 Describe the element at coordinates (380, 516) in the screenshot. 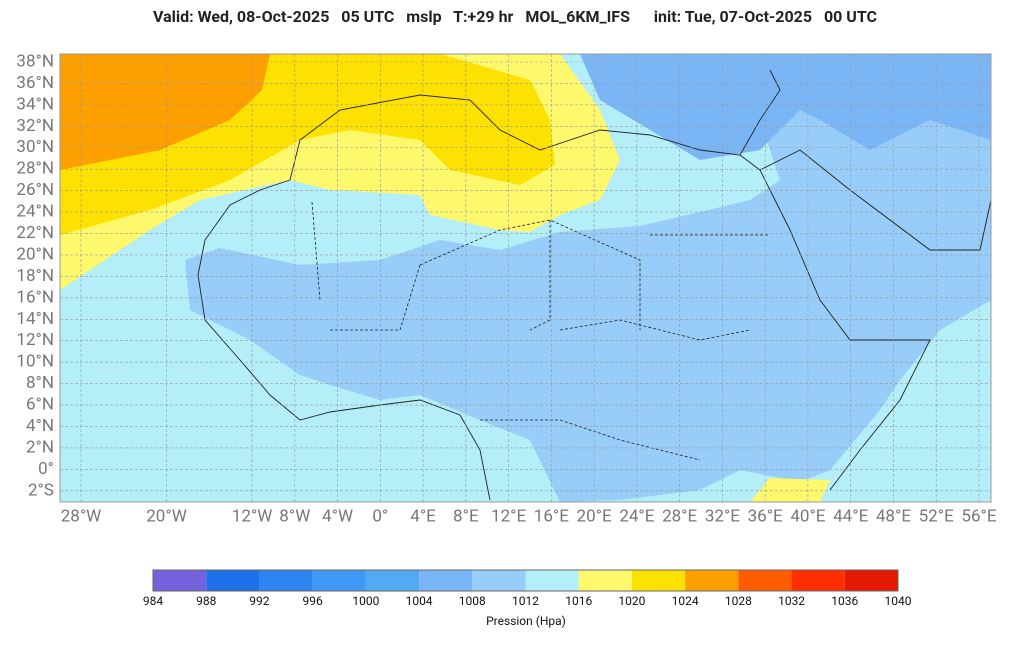

I see `lon-label: 0°` at that location.